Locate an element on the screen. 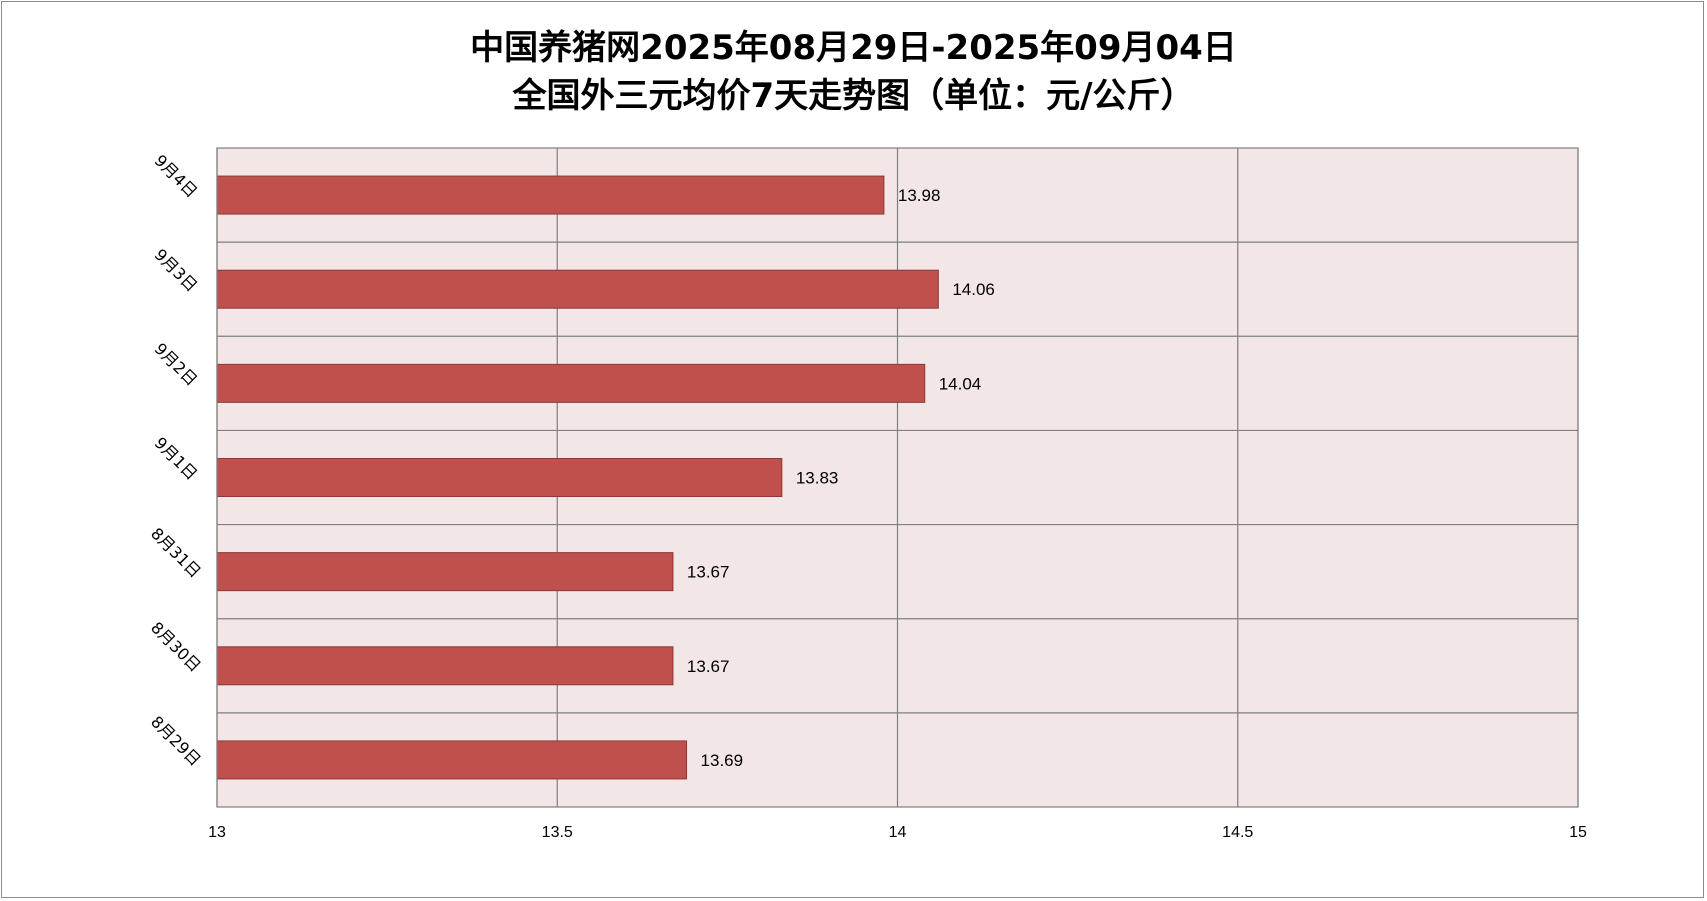  data-label-1: 14.06 is located at coordinates (973, 289).